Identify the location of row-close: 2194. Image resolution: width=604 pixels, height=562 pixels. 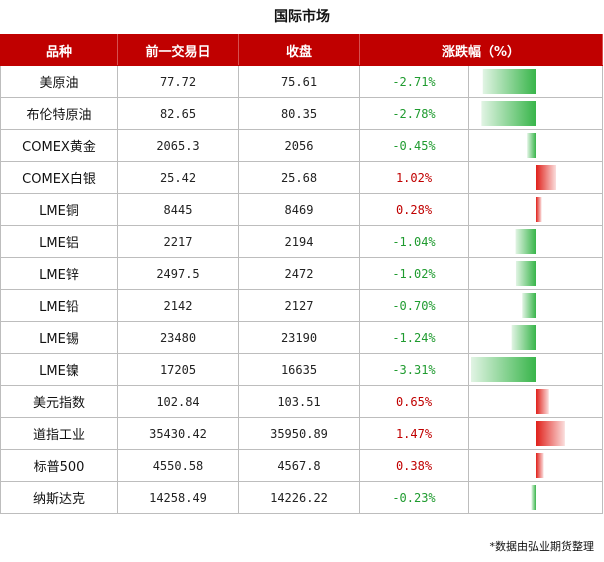
(299, 241).